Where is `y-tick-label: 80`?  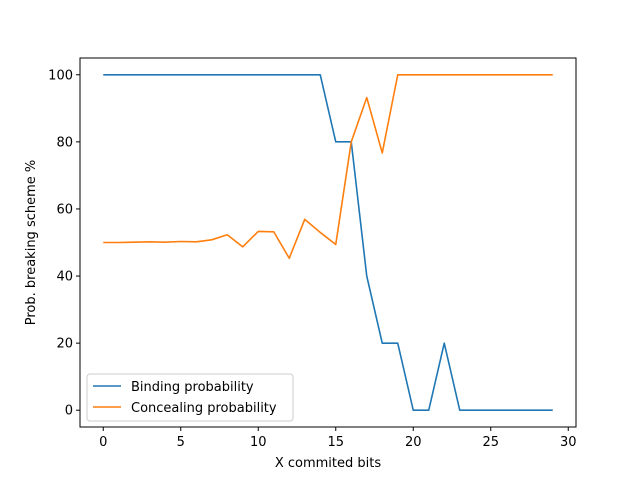 y-tick-label: 80 is located at coordinates (64, 142).